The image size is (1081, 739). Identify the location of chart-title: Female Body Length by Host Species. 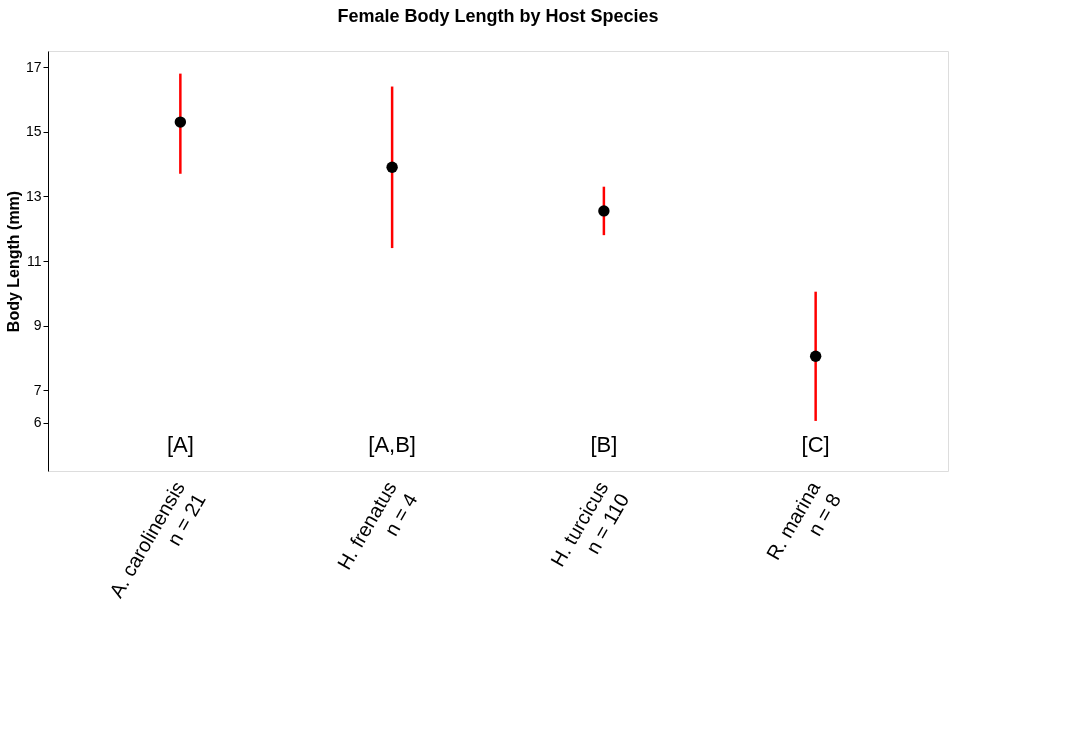
(498, 16).